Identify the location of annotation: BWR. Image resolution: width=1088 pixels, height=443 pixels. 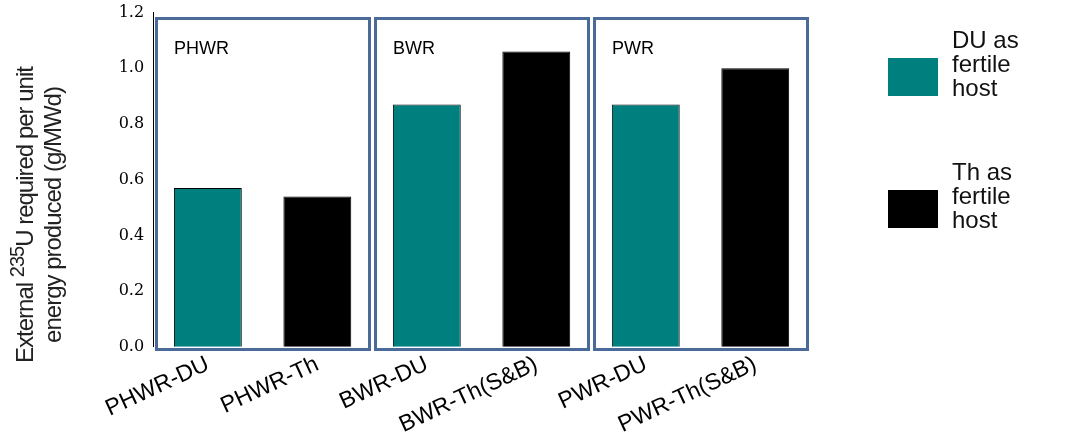
(414, 48).